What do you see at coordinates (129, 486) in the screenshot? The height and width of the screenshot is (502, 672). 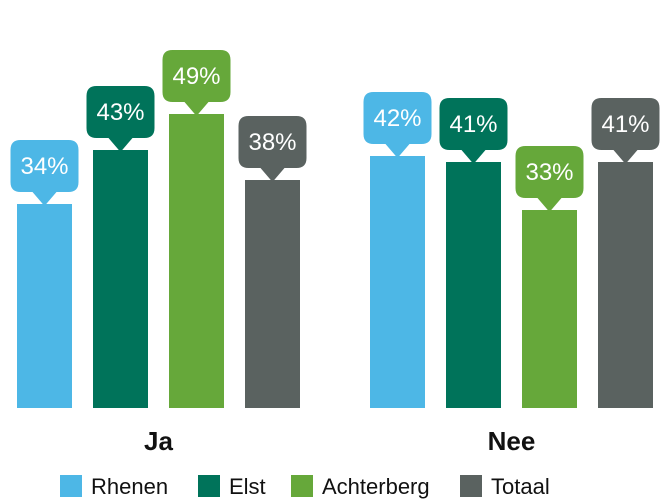 I see `legend-label: Rhenen` at bounding box center [129, 486].